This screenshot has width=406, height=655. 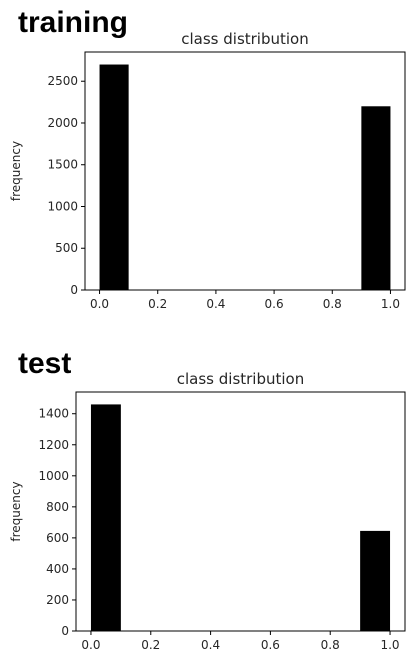 What do you see at coordinates (99, 304) in the screenshot?
I see `training-x-tick-label-0: 0.0` at bounding box center [99, 304].